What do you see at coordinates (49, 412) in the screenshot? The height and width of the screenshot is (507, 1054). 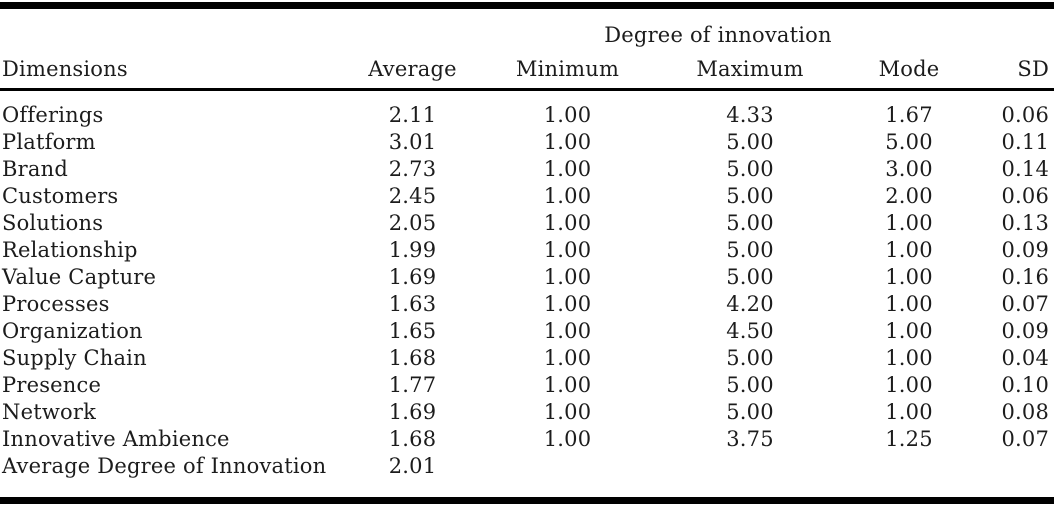 I see `cell-dimension: Network` at bounding box center [49, 412].